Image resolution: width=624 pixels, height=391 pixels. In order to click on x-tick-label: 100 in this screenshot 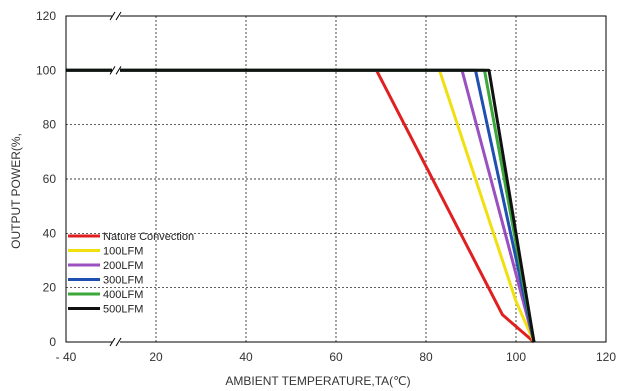, I will do `click(516, 357)`.